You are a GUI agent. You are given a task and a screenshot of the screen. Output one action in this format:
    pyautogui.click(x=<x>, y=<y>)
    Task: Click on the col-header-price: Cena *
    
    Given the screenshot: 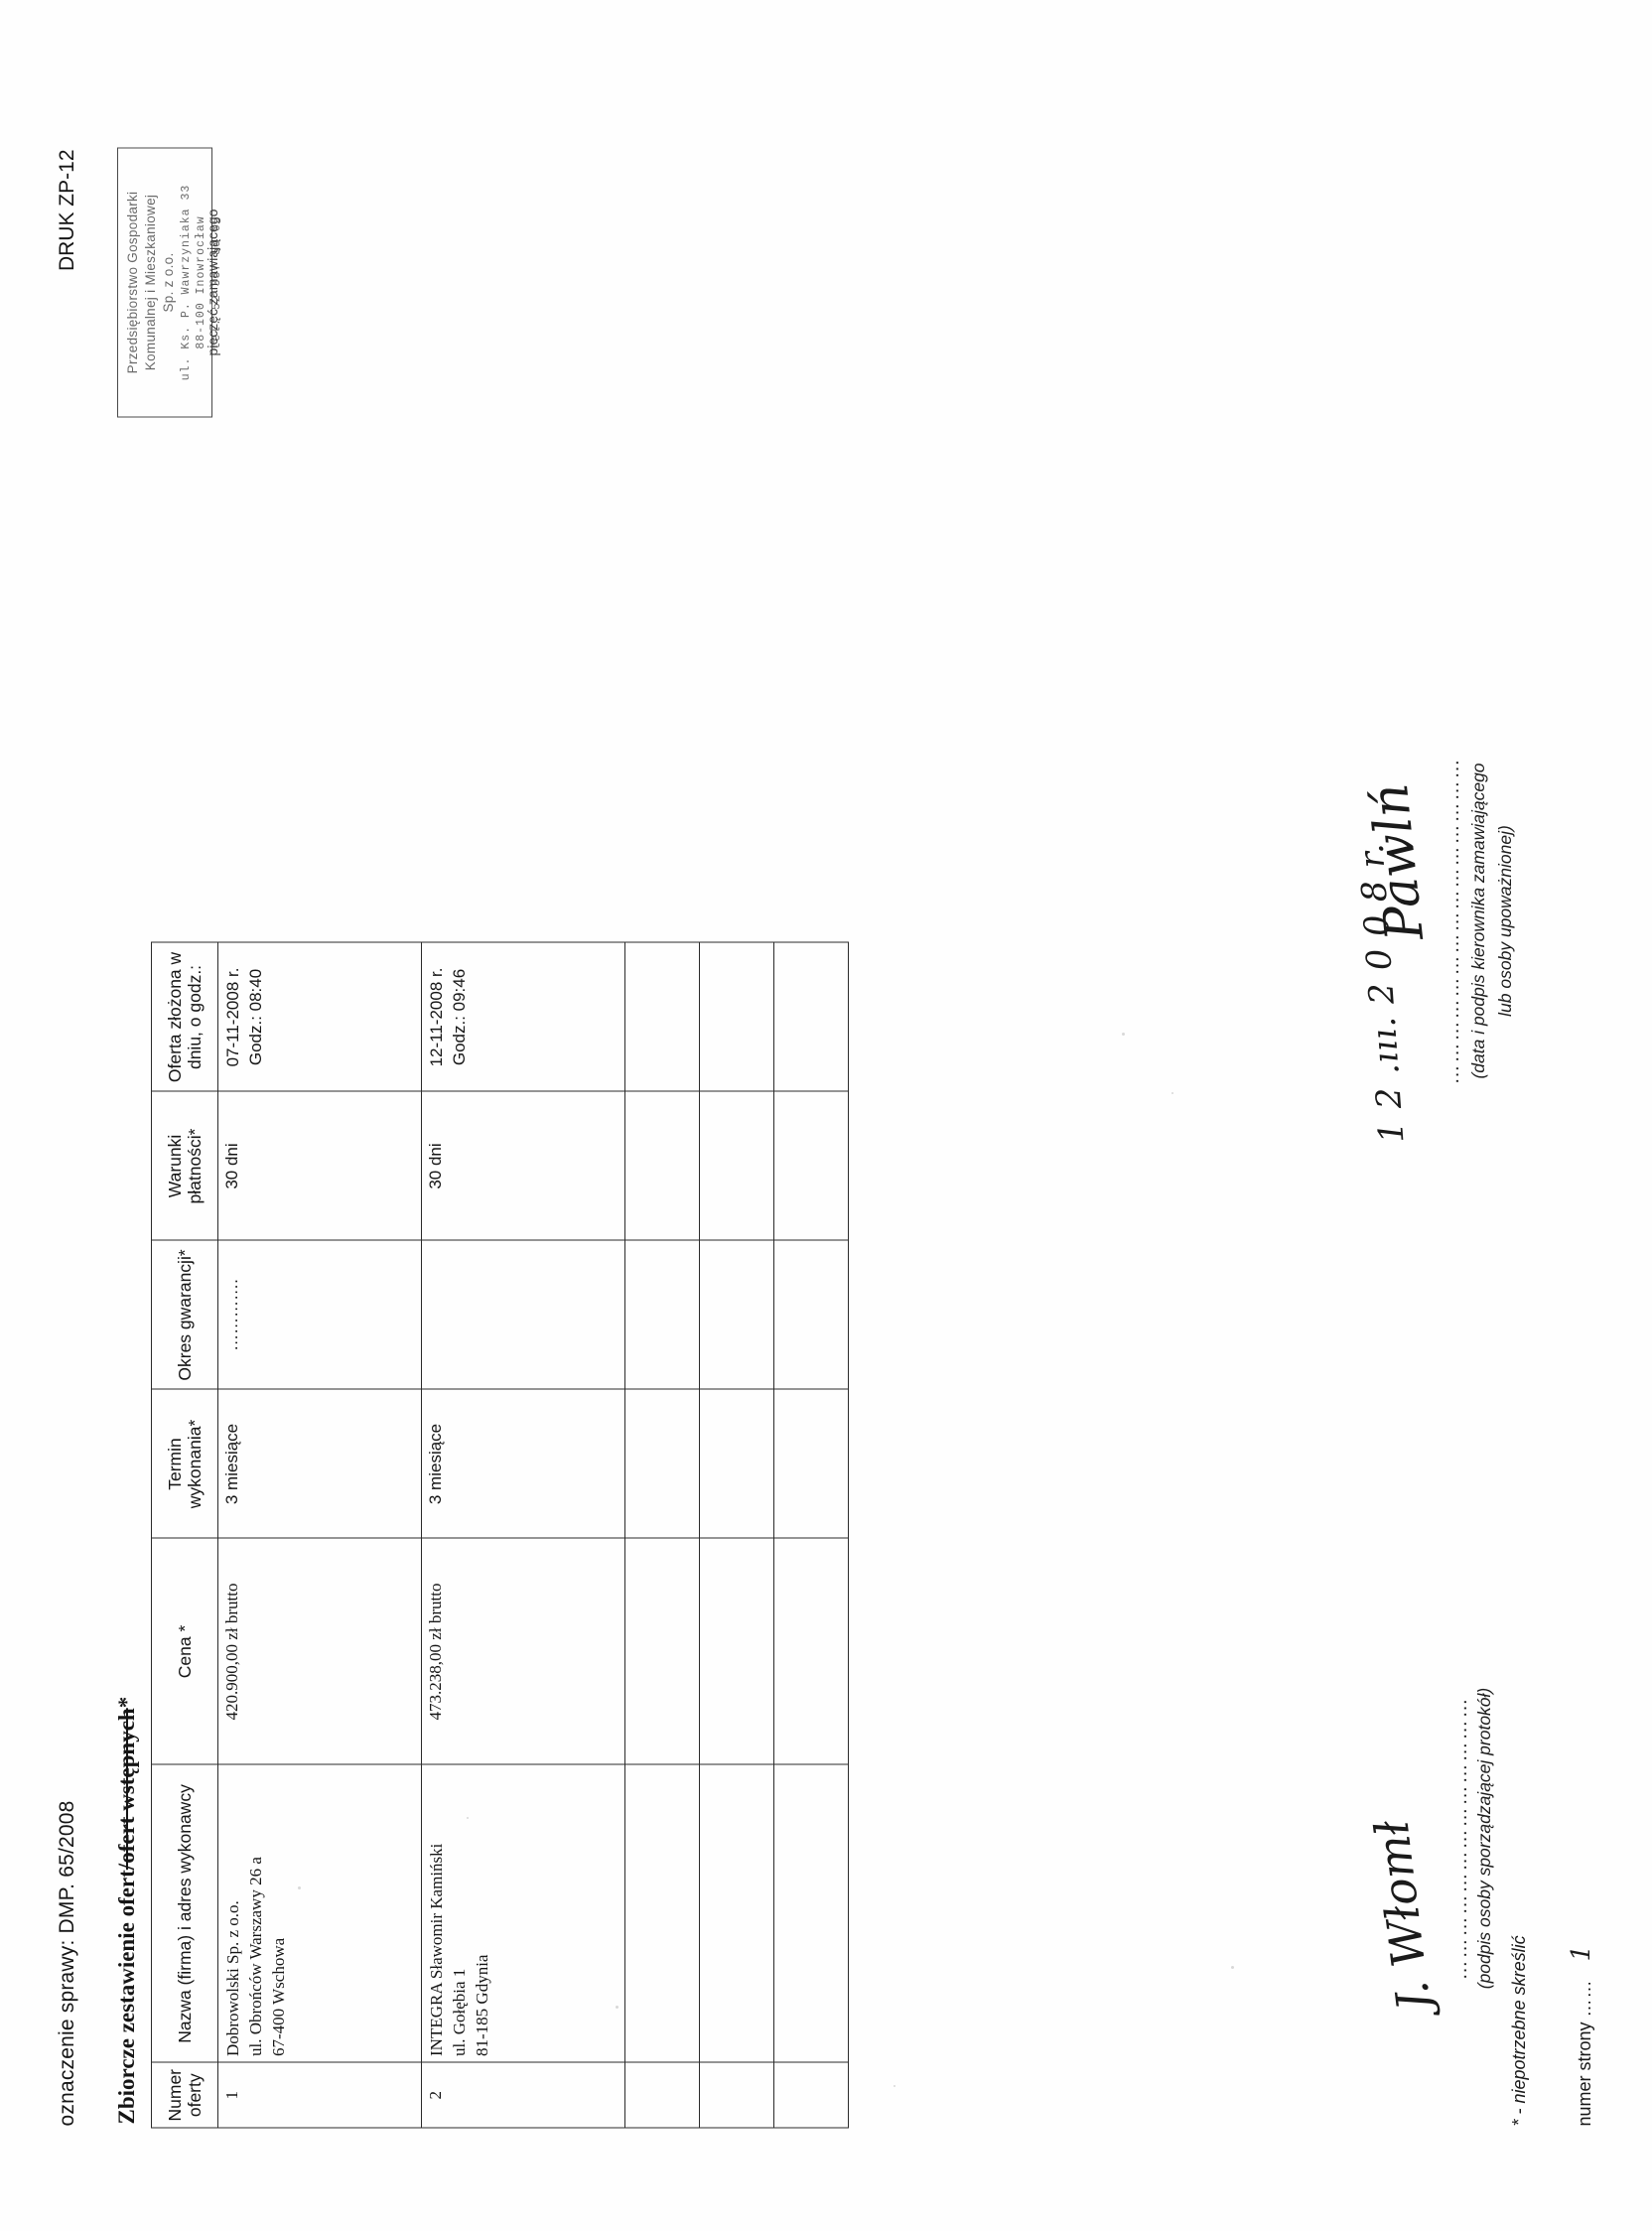 What is the action you would take?
    pyautogui.click(x=185, y=1650)
    